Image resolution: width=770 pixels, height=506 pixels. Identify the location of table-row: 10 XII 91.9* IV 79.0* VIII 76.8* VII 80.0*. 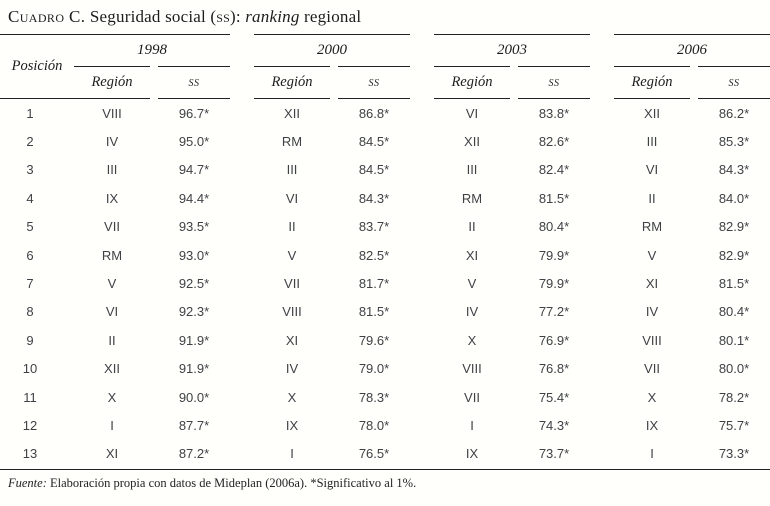
(385, 369).